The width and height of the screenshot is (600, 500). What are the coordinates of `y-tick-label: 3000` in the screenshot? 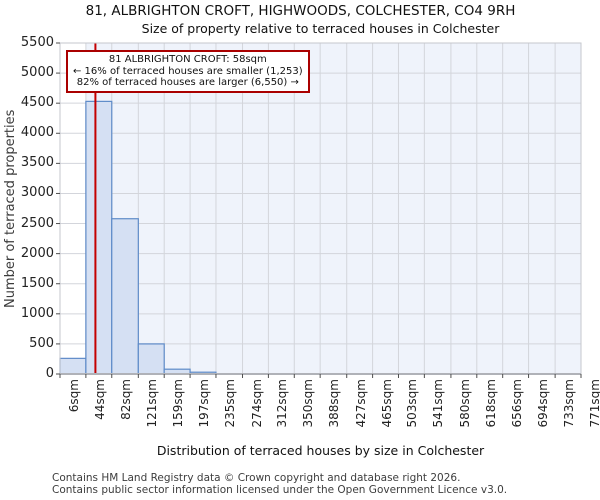 It's located at (37, 193).